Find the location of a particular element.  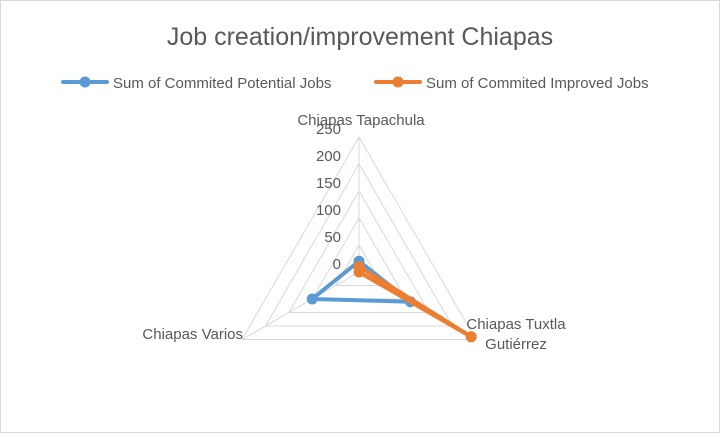

radial-tick-label: 200 is located at coordinates (328, 156).